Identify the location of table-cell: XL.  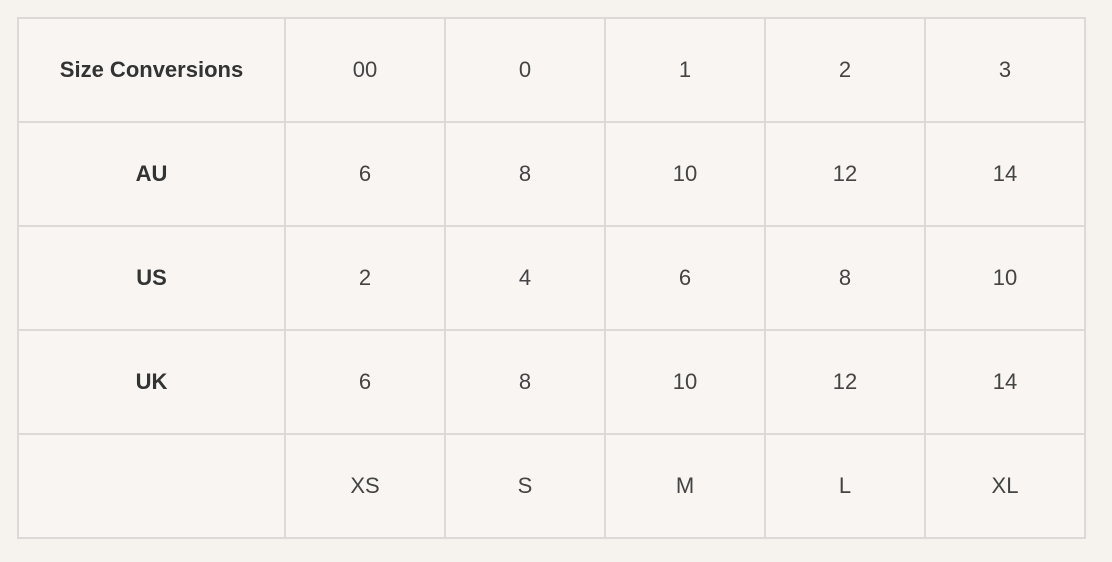
(1005, 486).